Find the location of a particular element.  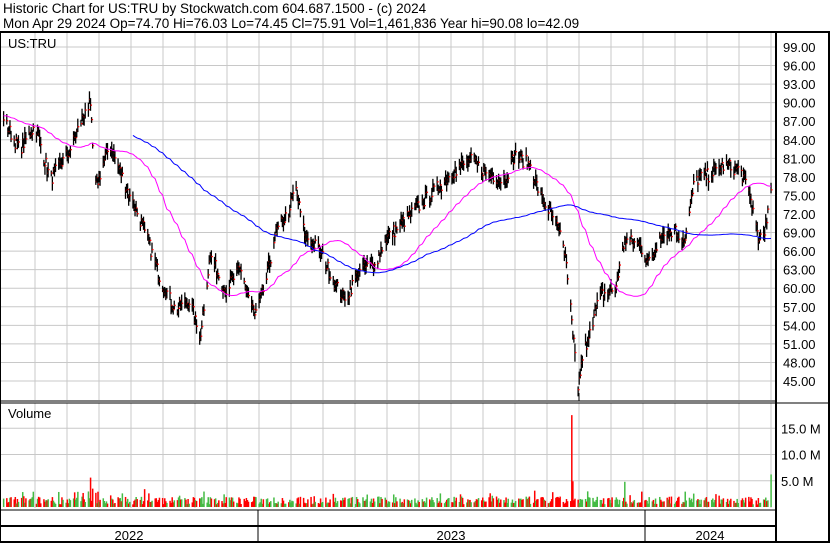

y-tick-label: 75.00 is located at coordinates (799, 195).